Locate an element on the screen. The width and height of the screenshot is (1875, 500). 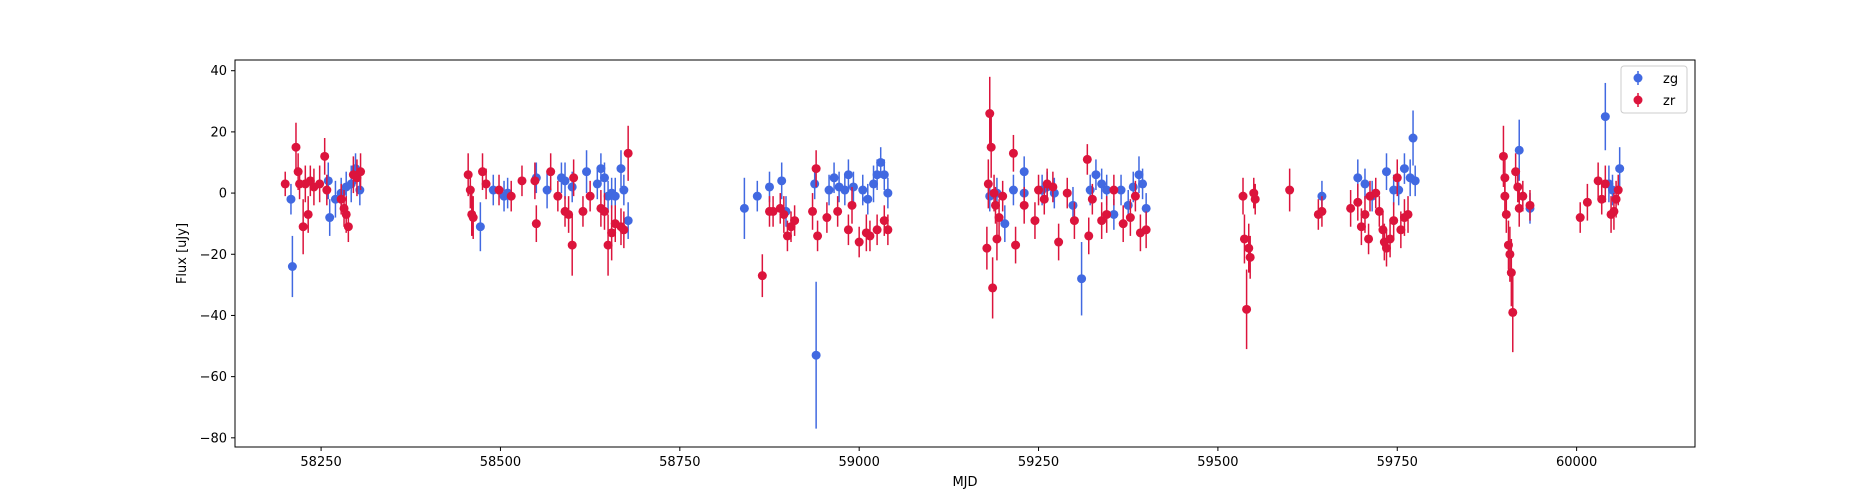
y-tick-label: 40 is located at coordinates (218, 71).